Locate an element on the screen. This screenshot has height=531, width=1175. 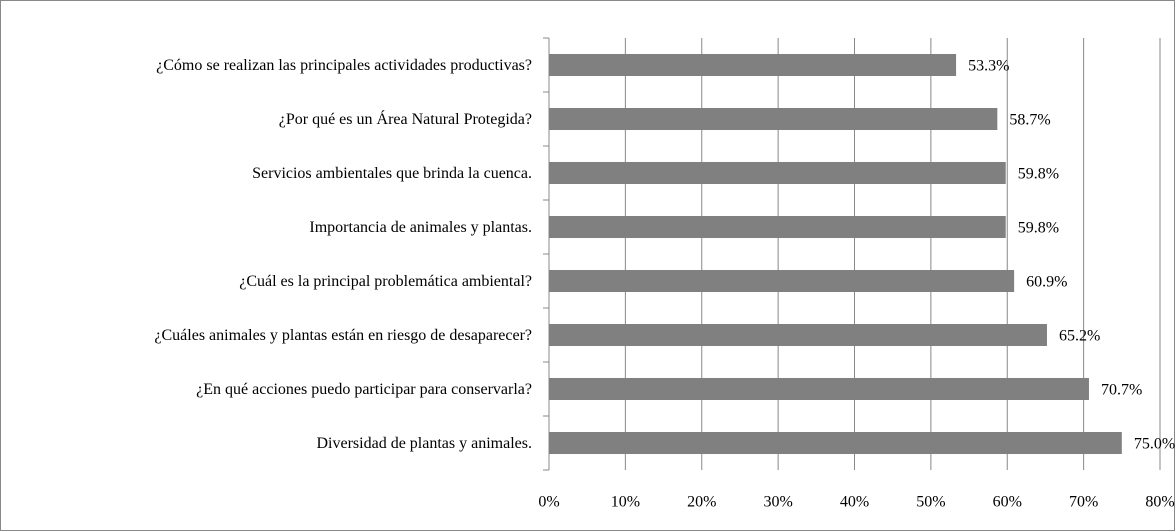
data-label: 53.3% is located at coordinates (988, 66).